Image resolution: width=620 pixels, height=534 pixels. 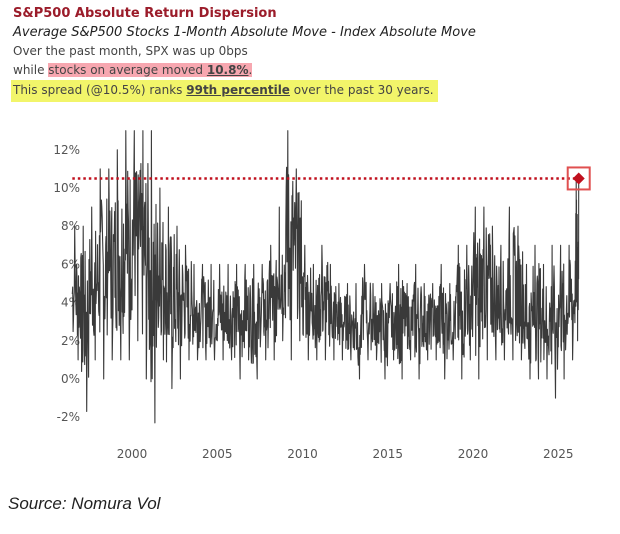 I want to click on note-line-2: while stocks on average moved 10.8%., so click(x=244, y=70).